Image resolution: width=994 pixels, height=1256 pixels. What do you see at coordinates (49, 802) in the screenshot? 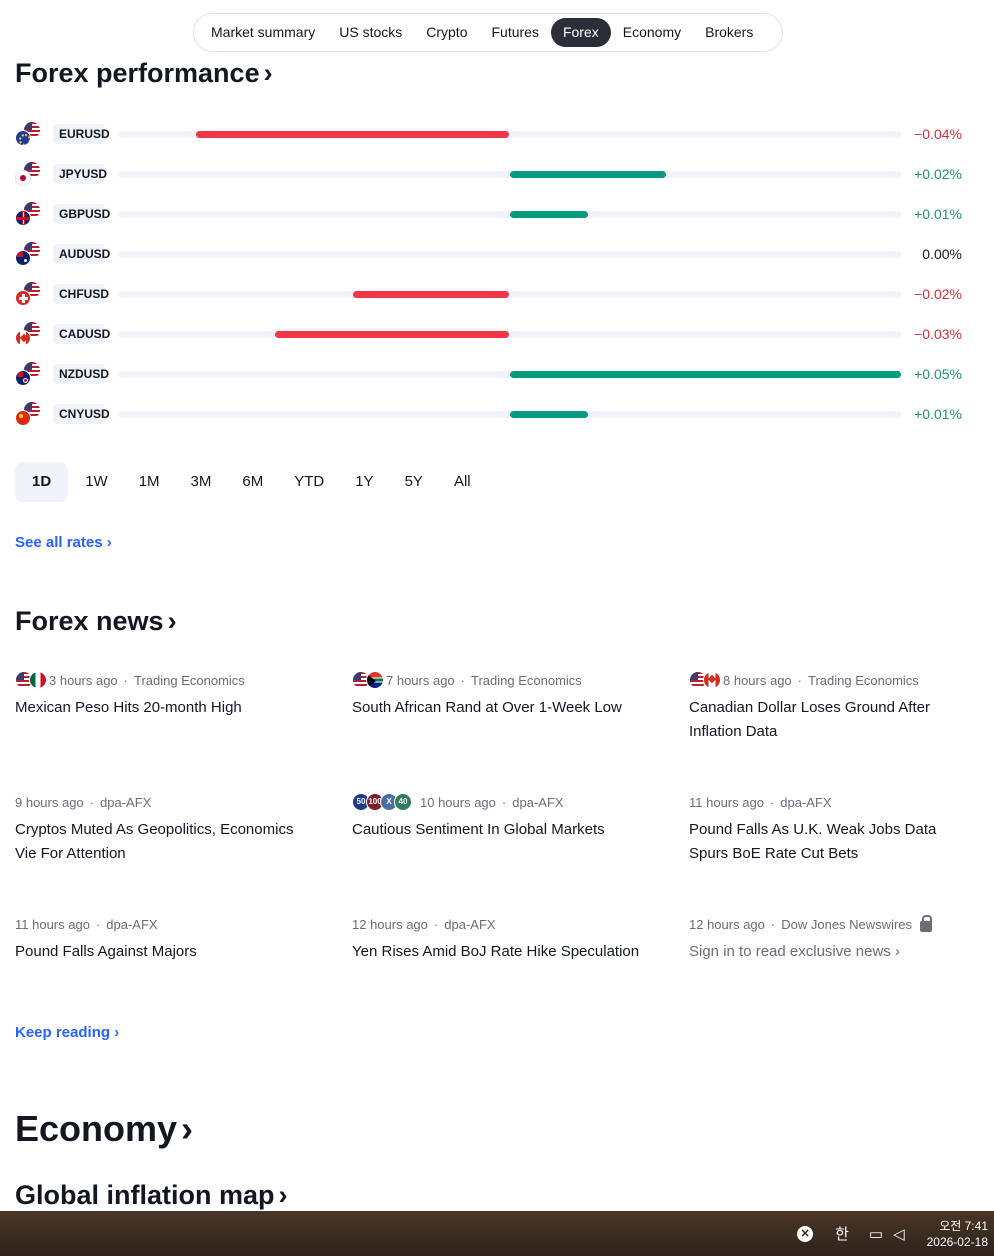
I see `news-time: 9 hours ago` at bounding box center [49, 802].